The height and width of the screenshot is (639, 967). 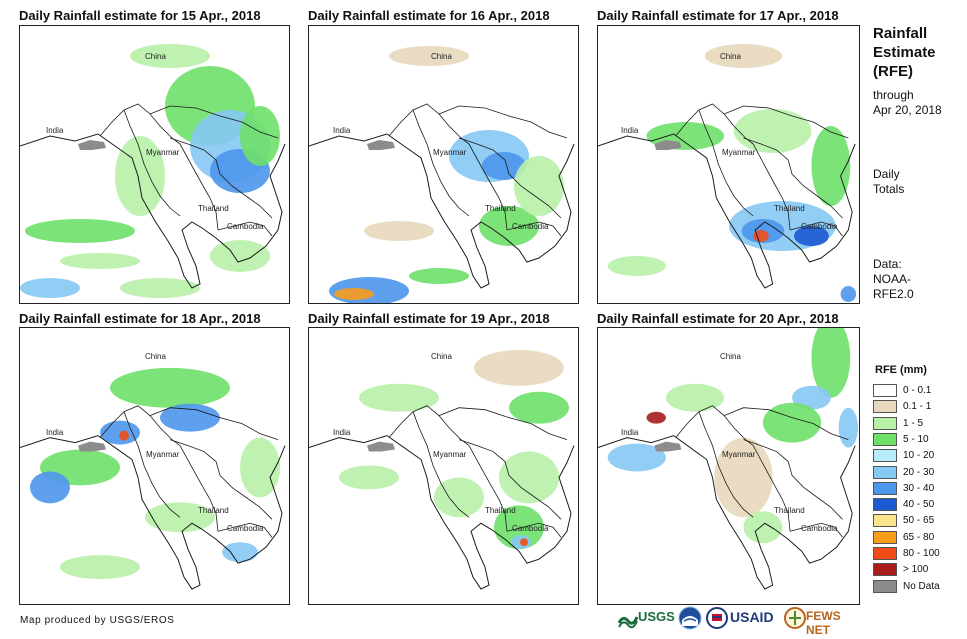 I want to click on map-panel-17apr: China India Myanmar Thailand Cambodia, so click(x=728, y=164).